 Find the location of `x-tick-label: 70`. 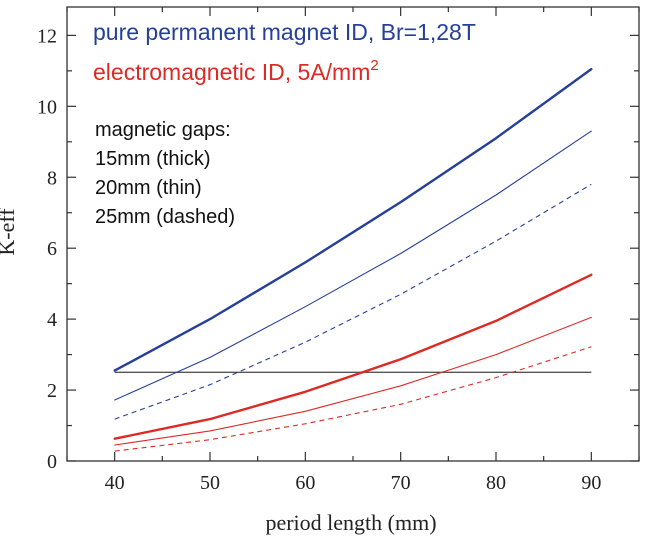

x-tick-label: 70 is located at coordinates (401, 483).